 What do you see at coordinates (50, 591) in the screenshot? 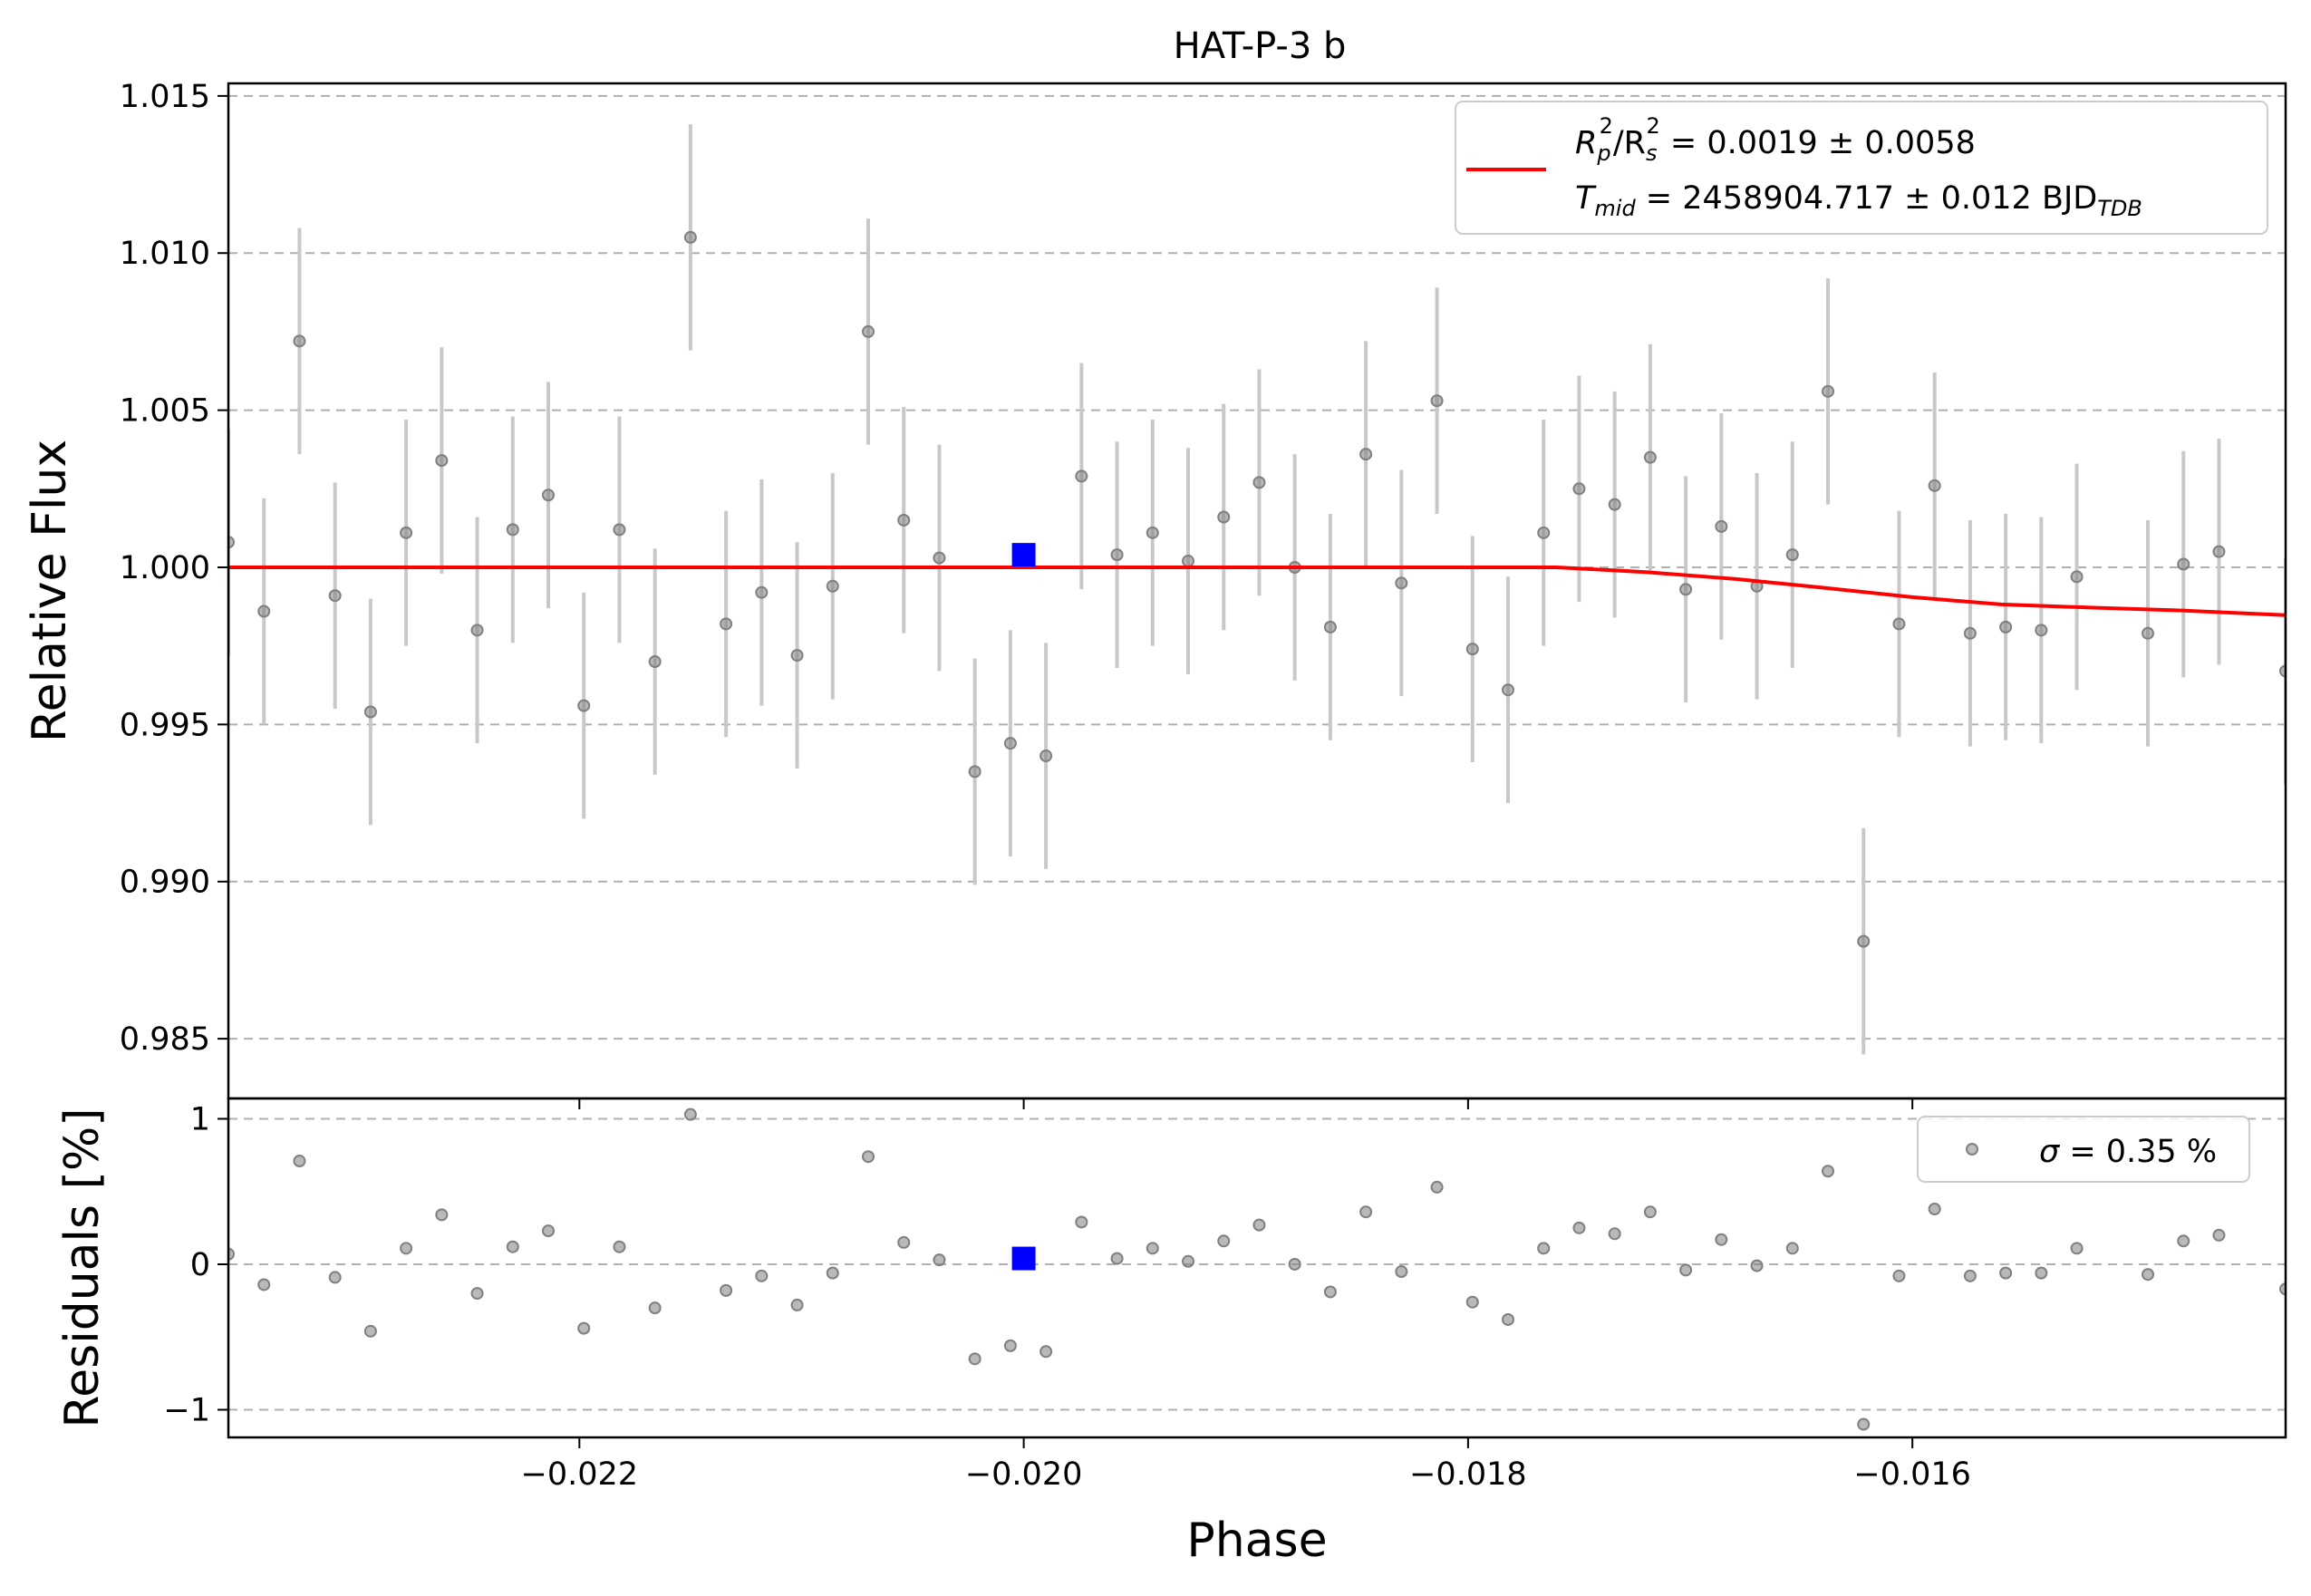
I see `main-ylabel: Relative Flux` at bounding box center [50, 591].